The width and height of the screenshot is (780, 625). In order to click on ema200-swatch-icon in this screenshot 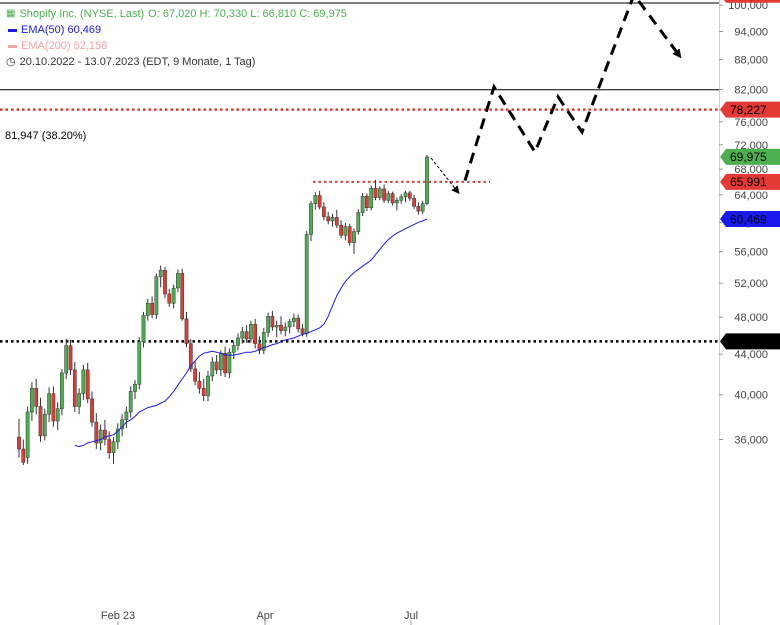, I will do `click(12, 46)`.